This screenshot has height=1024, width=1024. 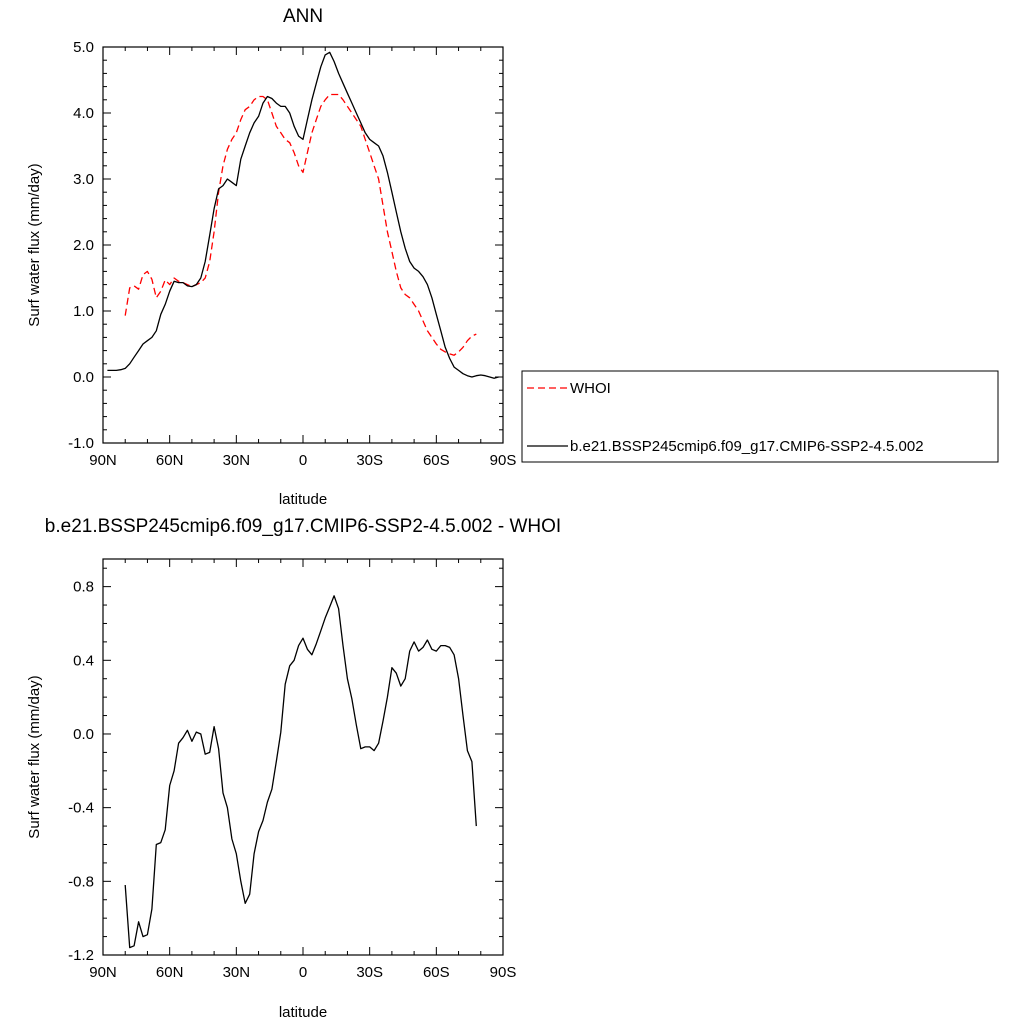 I want to click on top-x-tick-label: 30S, so click(x=369, y=460).